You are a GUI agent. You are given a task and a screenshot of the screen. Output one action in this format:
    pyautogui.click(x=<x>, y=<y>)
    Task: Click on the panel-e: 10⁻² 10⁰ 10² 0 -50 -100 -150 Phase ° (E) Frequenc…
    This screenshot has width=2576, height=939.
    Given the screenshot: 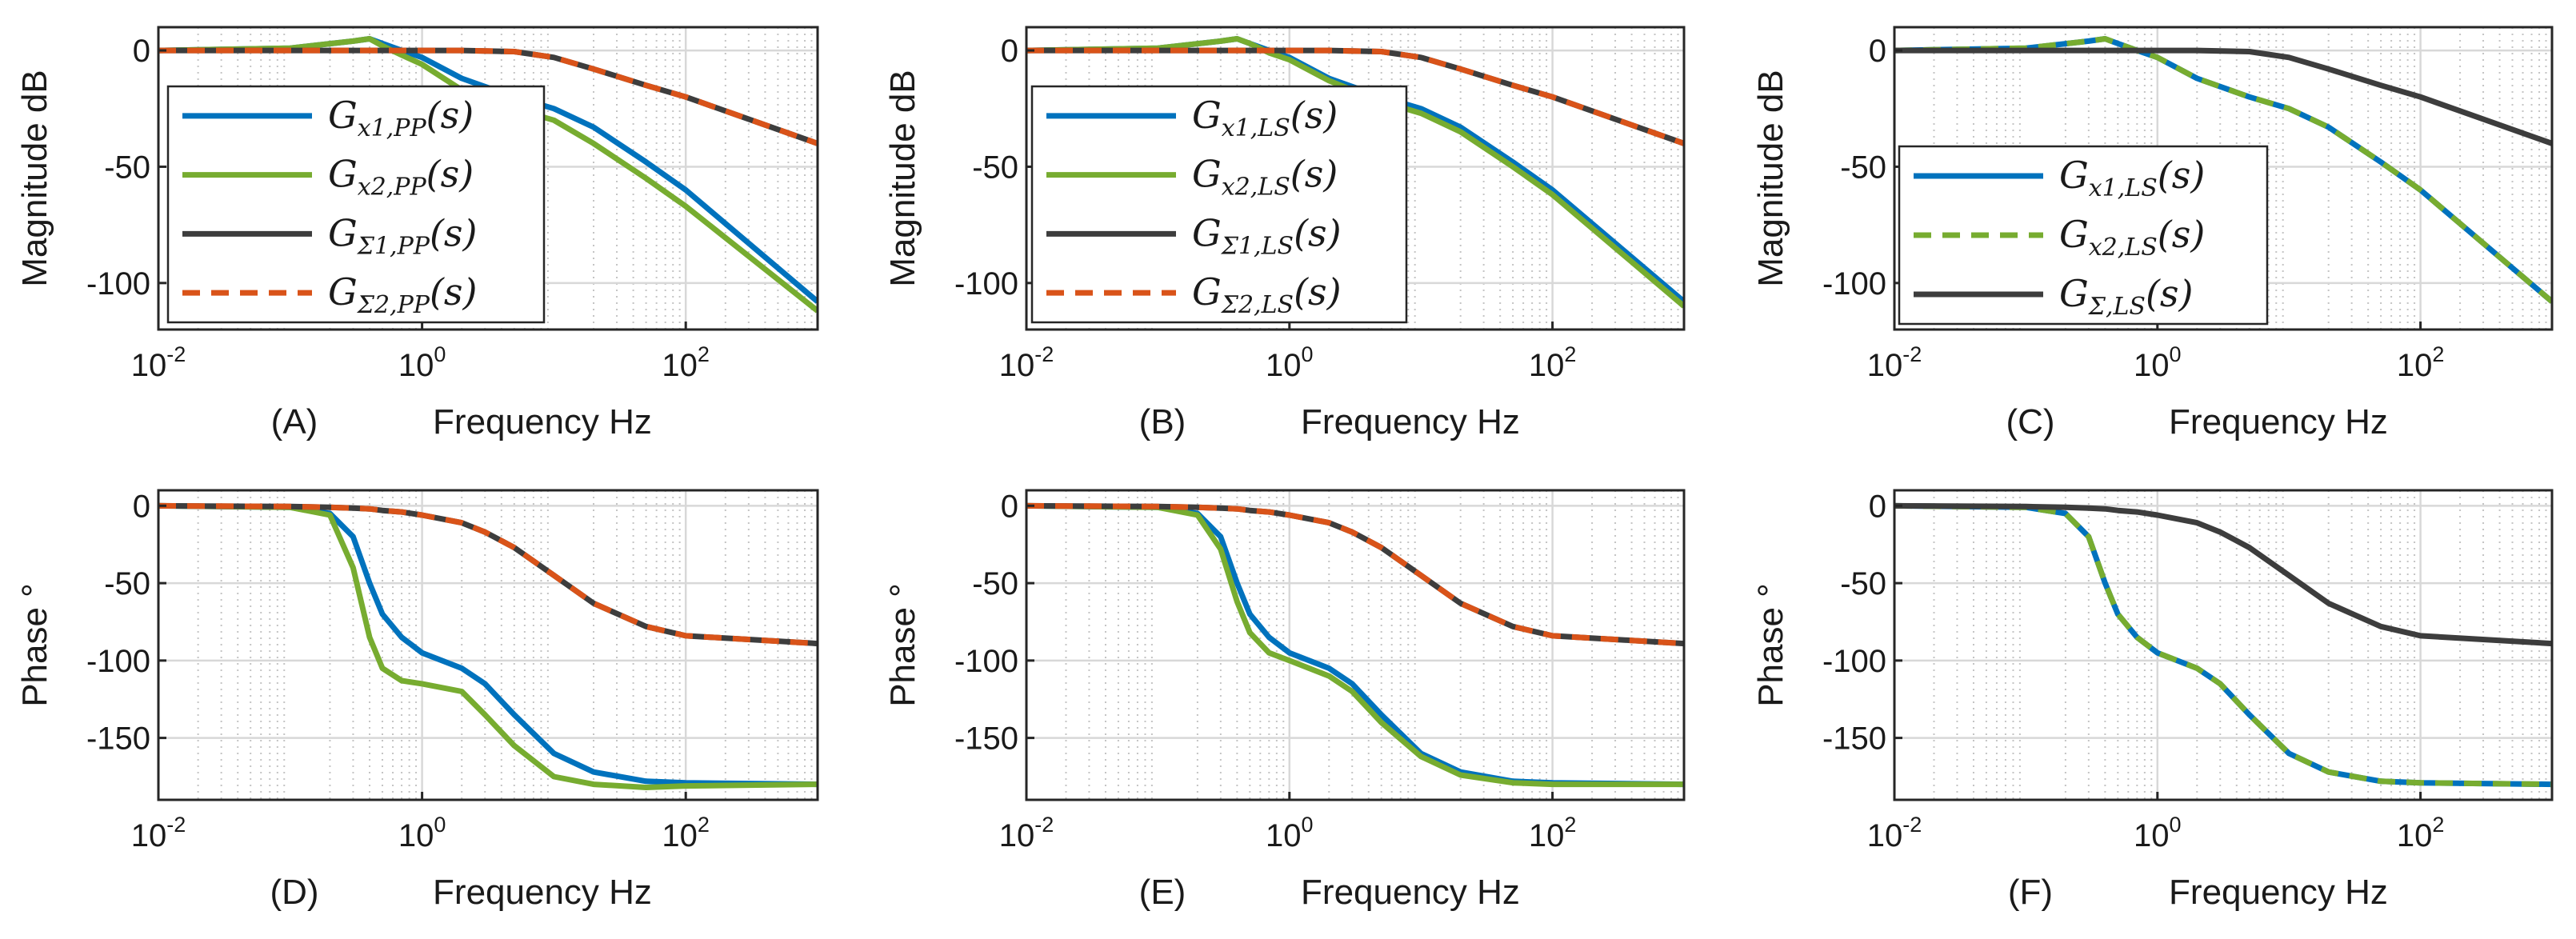 What is the action you would take?
    pyautogui.click(x=1284, y=700)
    